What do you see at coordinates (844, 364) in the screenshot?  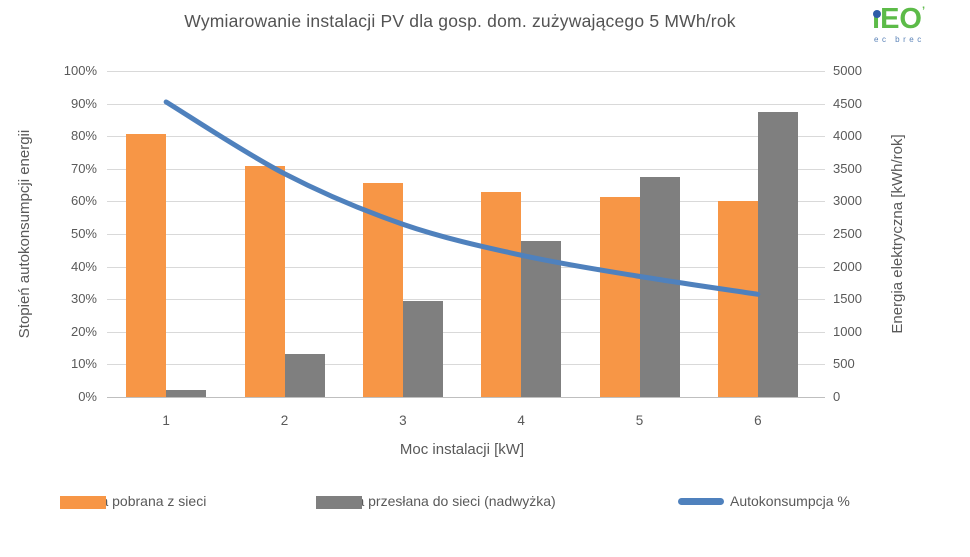 I see `right-tick-500: 500` at bounding box center [844, 364].